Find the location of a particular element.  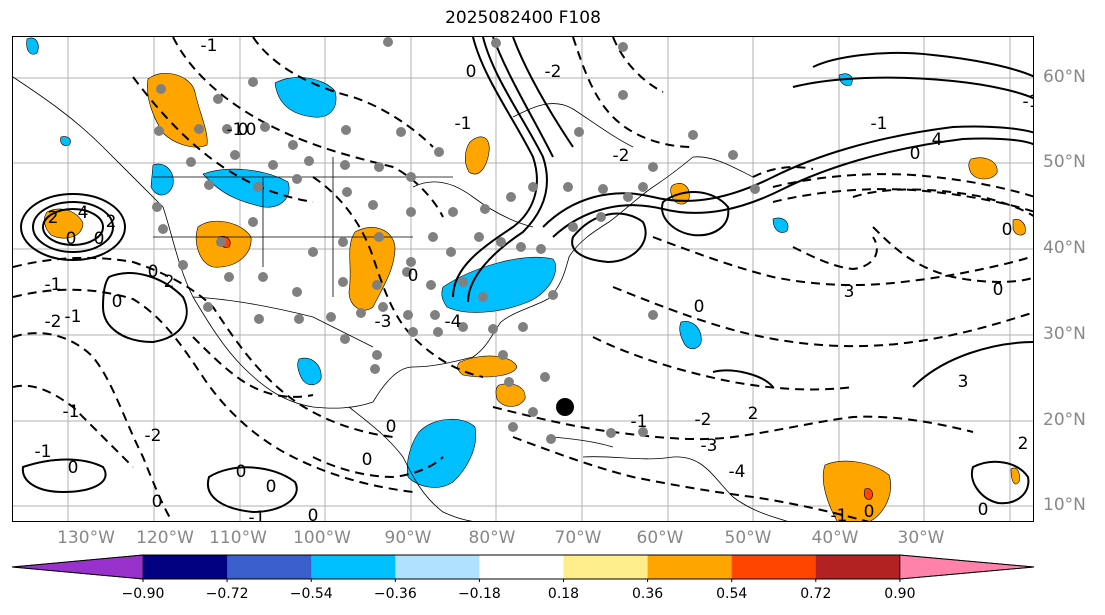

longitude-label: 40°W is located at coordinates (835, 538).